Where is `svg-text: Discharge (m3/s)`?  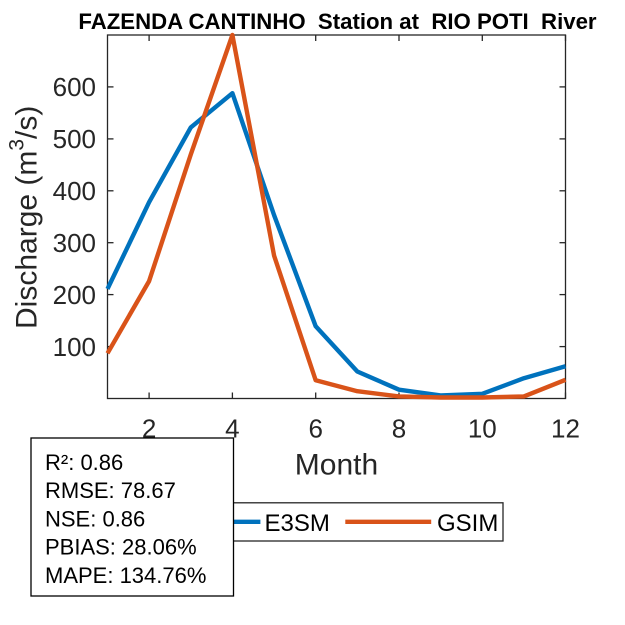 svg-text: Discharge (m3/s) is located at coordinates (24, 217).